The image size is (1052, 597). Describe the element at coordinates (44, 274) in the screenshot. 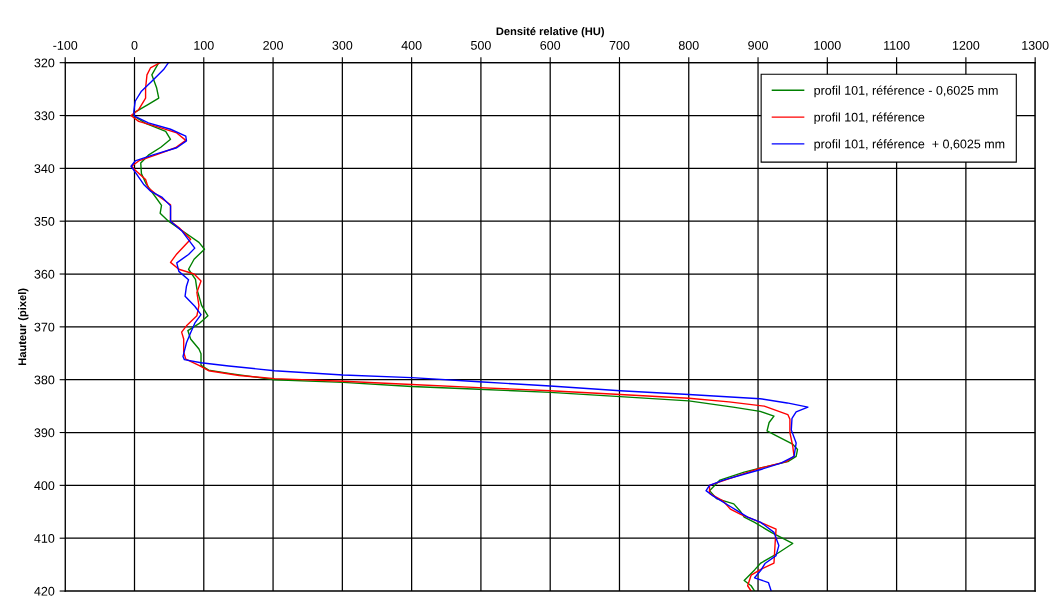

I see `y-tick-label: 360` at that location.